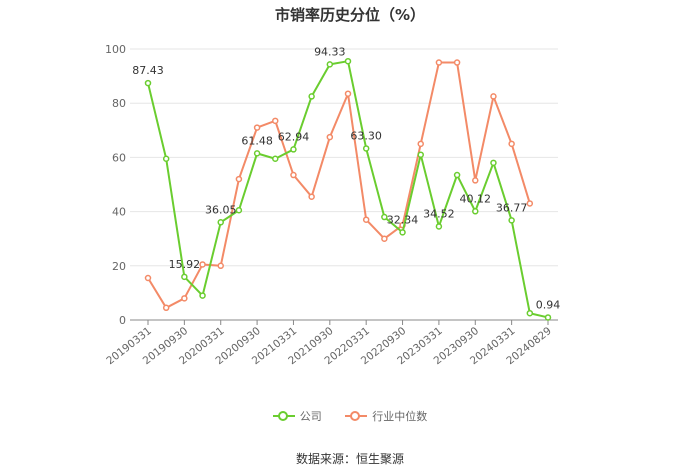 The image size is (700, 474). What do you see at coordinates (366, 135) in the screenshot?
I see `data-label: 63.30` at bounding box center [366, 135].